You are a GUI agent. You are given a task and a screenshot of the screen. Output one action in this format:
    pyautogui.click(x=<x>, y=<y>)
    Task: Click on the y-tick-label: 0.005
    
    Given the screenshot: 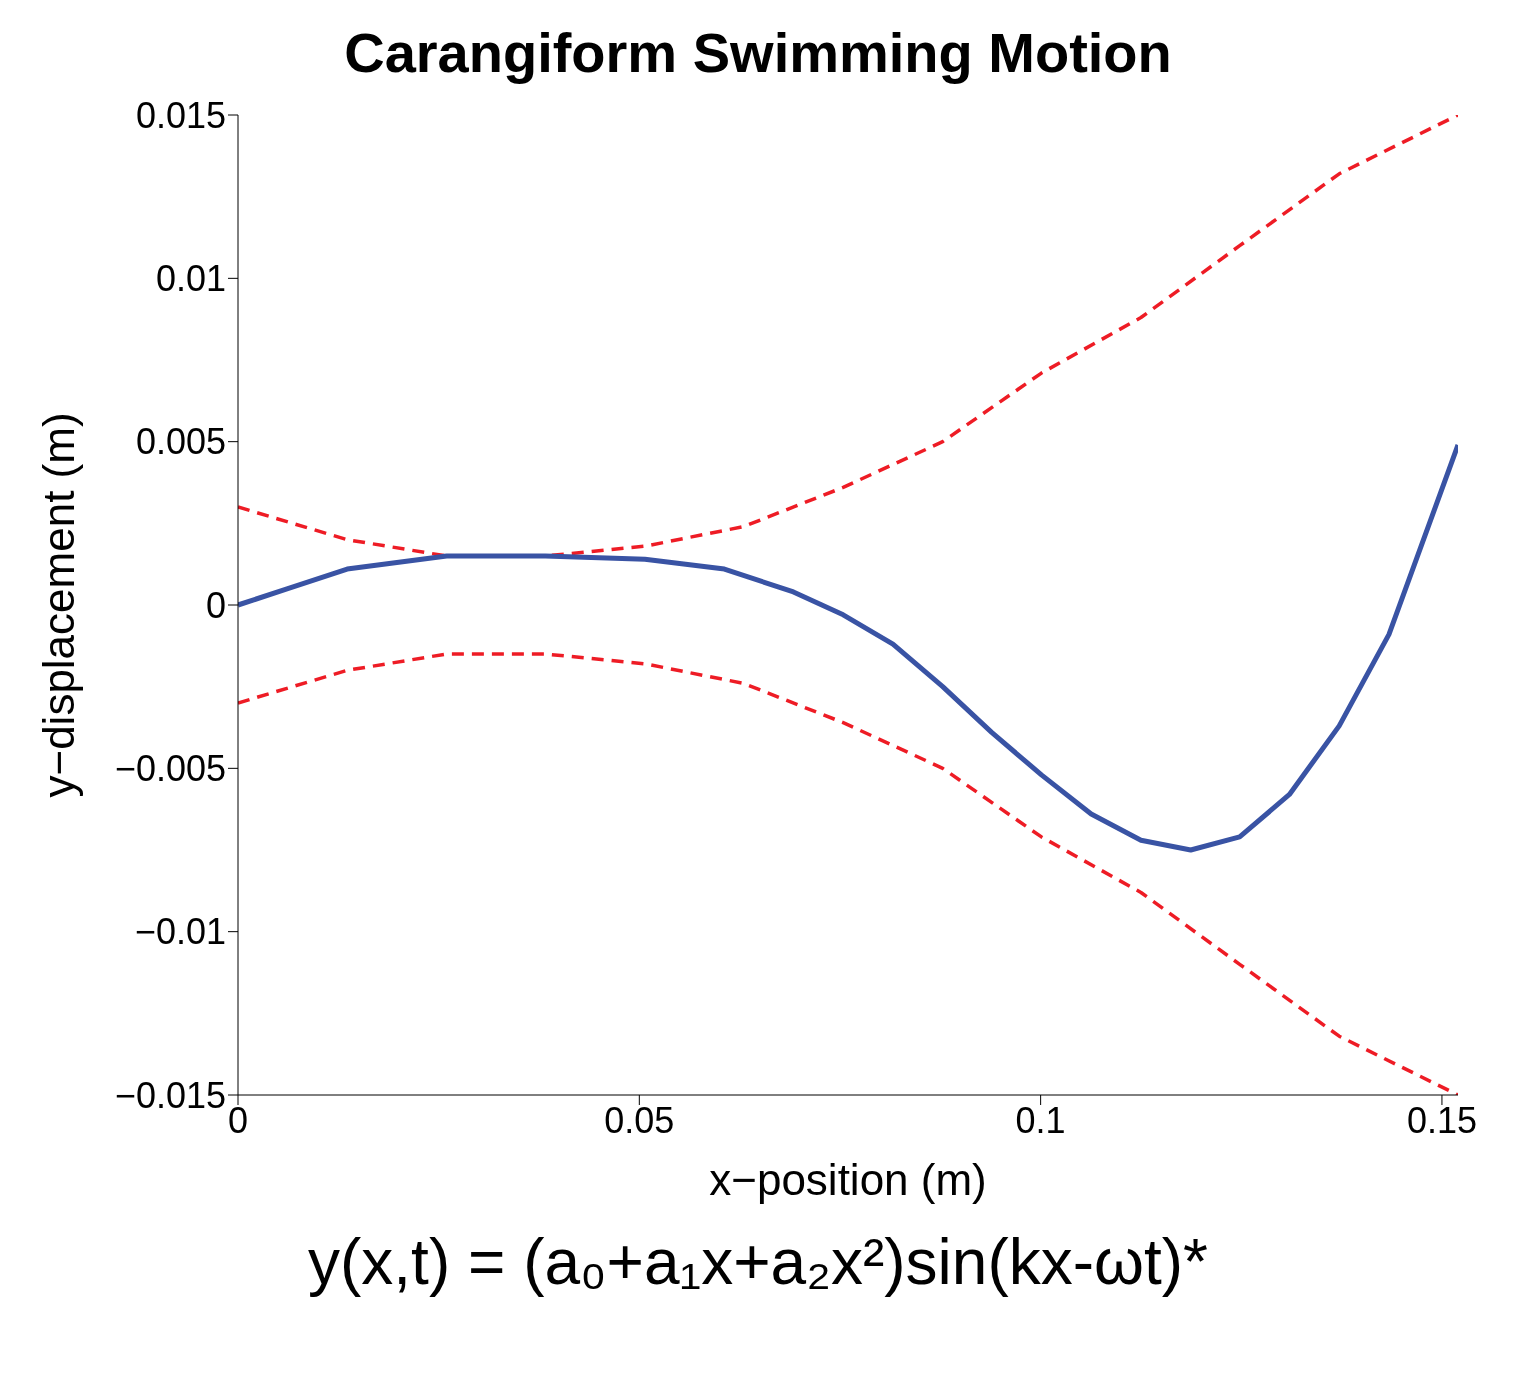 What is the action you would take?
    pyautogui.click(x=180, y=442)
    